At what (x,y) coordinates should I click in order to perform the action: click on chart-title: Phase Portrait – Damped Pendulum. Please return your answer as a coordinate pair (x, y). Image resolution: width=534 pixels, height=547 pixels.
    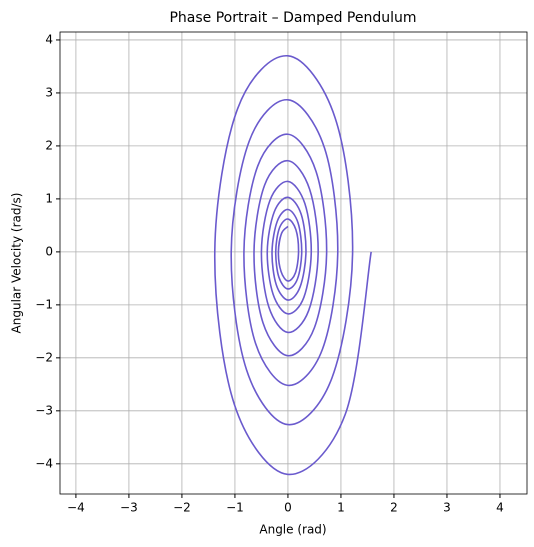
    Looking at the image, I should click on (292, 18).